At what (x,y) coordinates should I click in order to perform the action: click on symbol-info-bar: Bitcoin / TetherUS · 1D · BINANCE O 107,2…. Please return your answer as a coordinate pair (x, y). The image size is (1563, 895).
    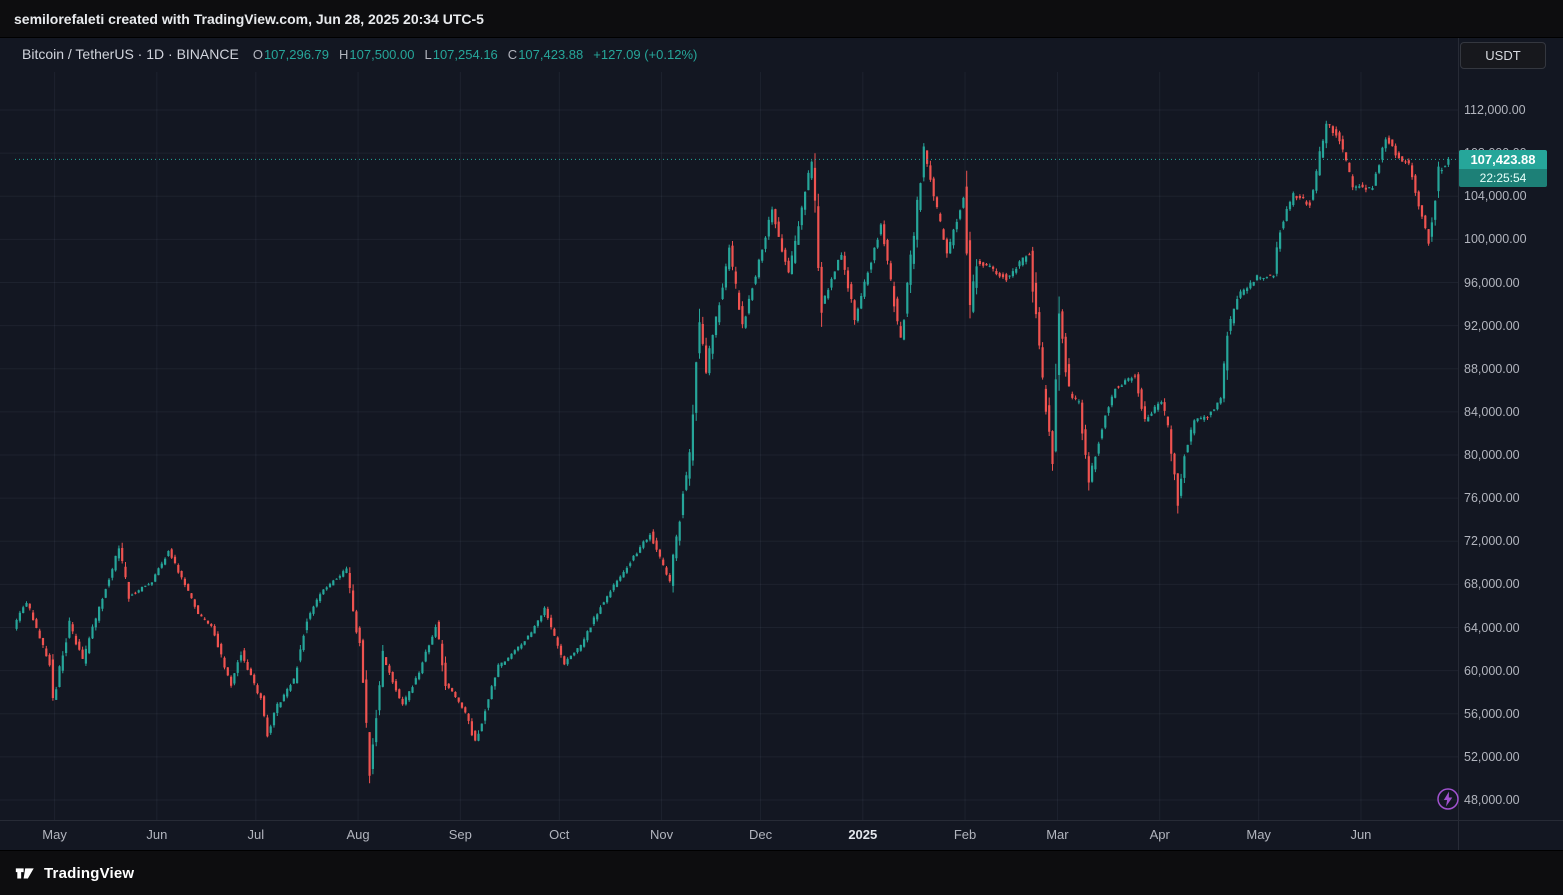
    Looking at the image, I should click on (348, 54).